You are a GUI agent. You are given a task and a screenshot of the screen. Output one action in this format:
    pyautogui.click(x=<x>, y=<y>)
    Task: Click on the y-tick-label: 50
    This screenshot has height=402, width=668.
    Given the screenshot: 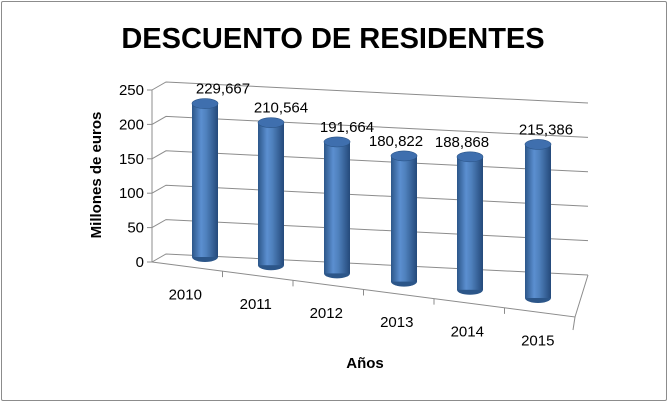 What is the action you would take?
    pyautogui.click(x=135, y=228)
    